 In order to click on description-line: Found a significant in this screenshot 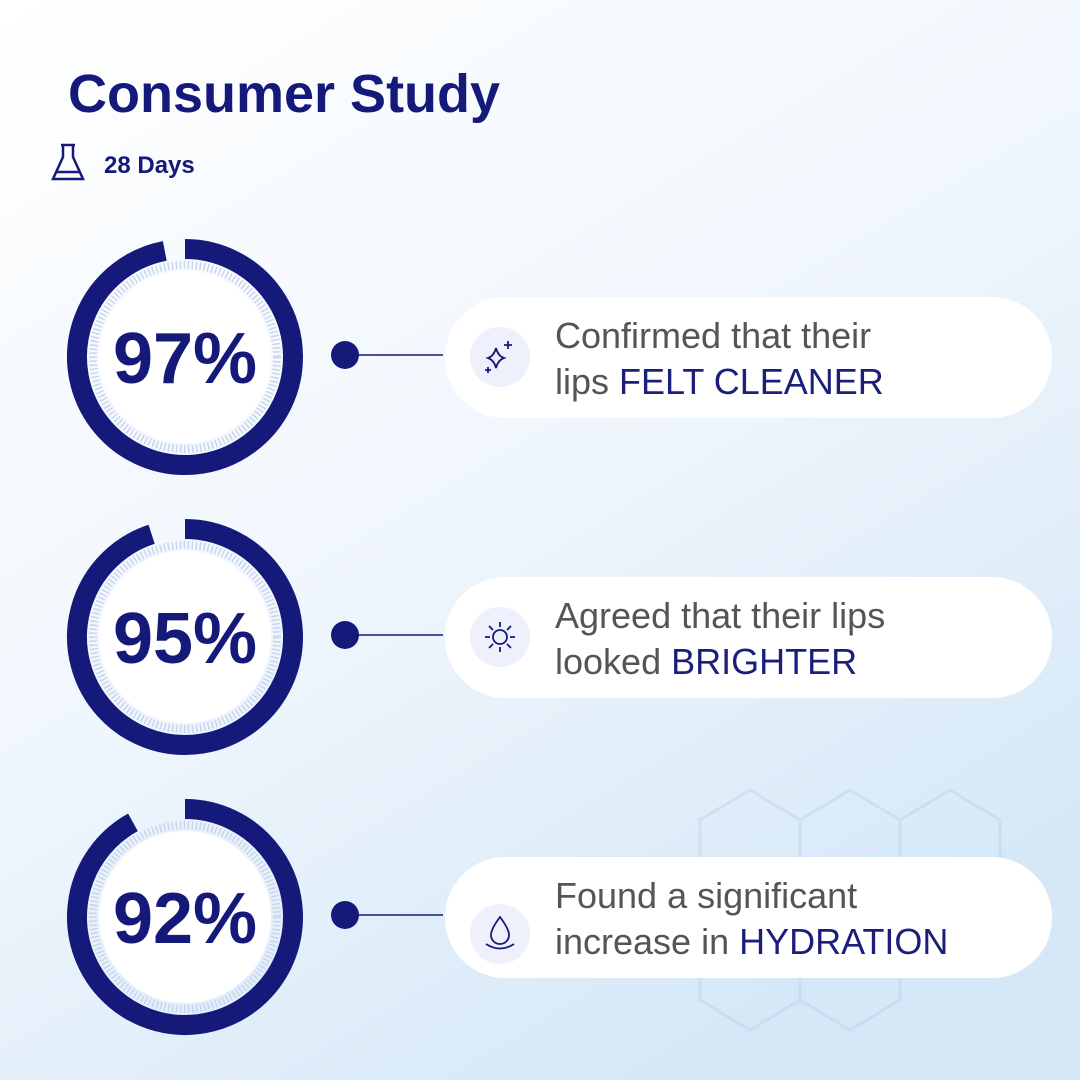, I will do `click(706, 895)`.